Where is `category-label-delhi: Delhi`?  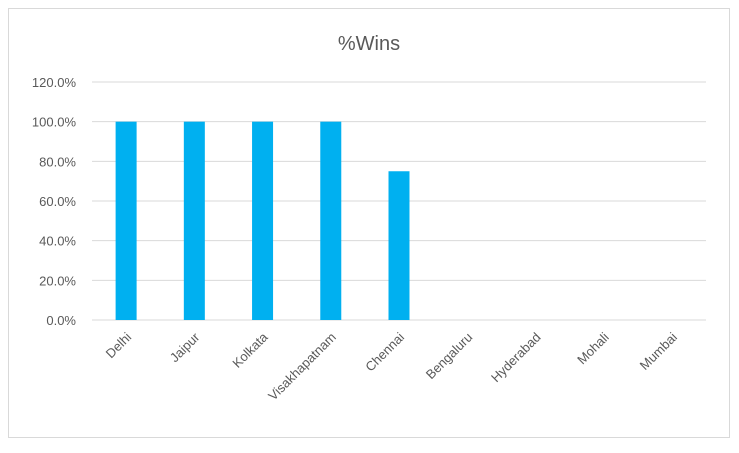
category-label-delhi: Delhi is located at coordinates (119, 345).